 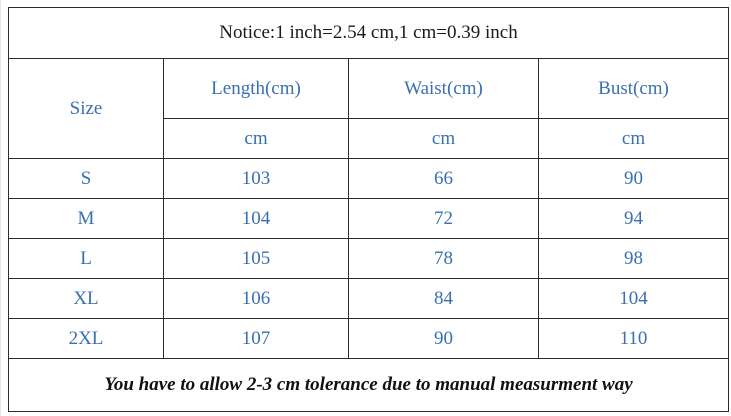 I want to click on table-row: M 104 72 94, so click(x=369, y=218).